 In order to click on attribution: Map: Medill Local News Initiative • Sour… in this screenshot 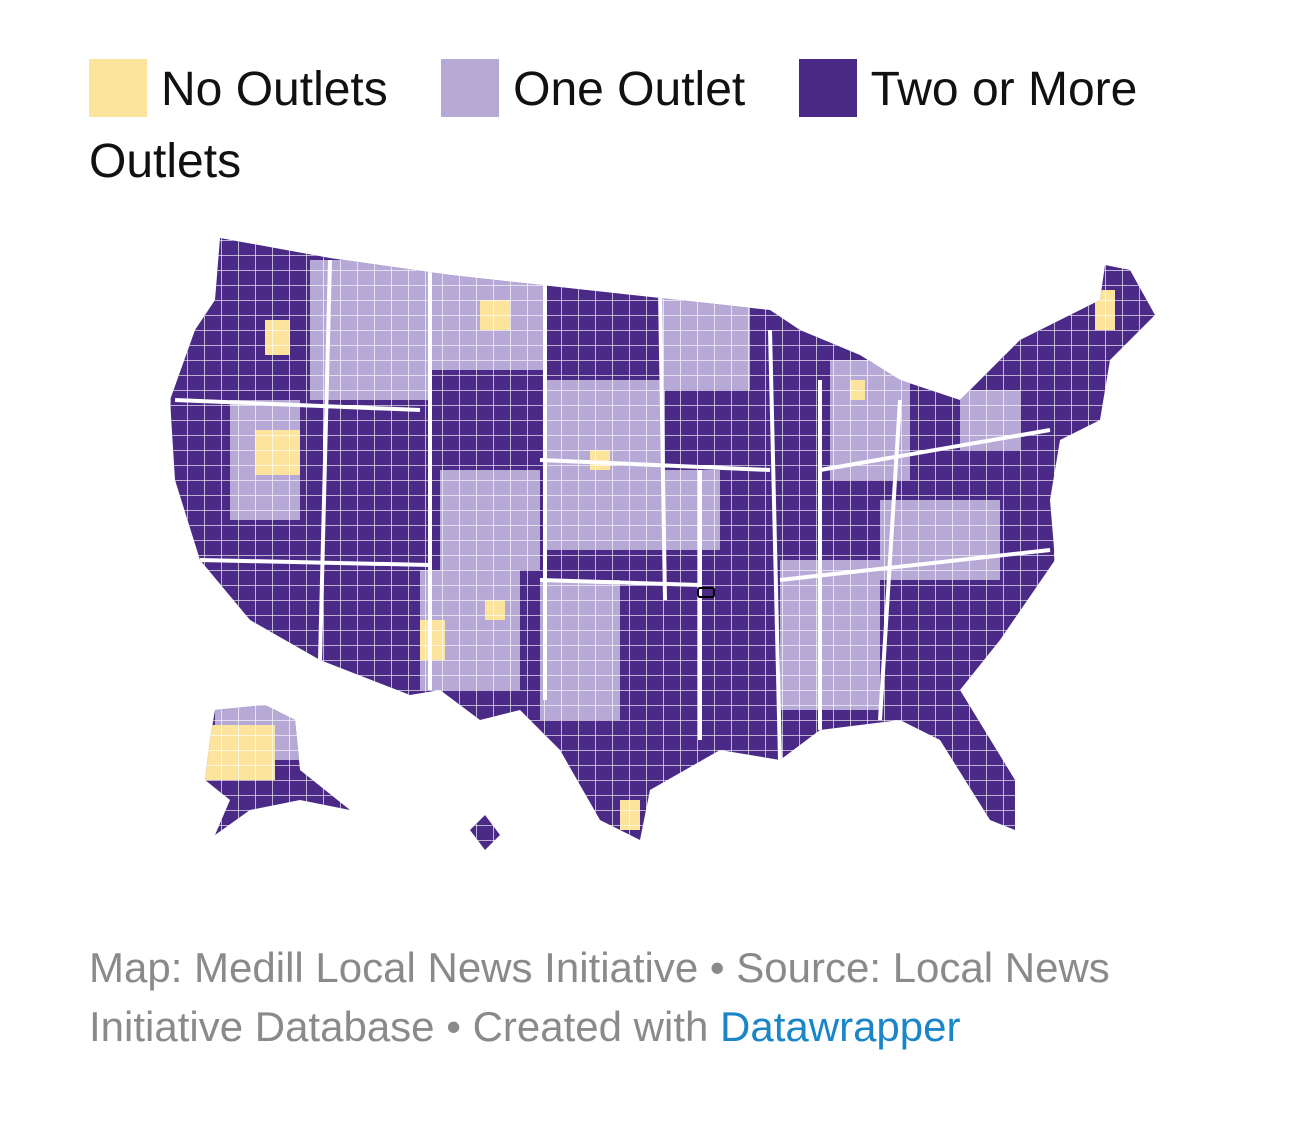, I will do `click(599, 997)`.